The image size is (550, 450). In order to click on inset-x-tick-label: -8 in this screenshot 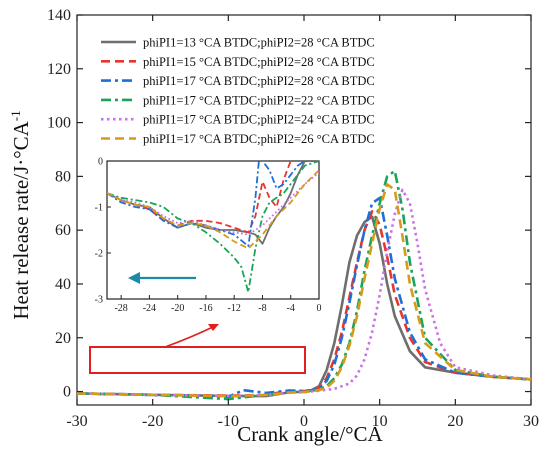, I will do `click(262, 308)`.